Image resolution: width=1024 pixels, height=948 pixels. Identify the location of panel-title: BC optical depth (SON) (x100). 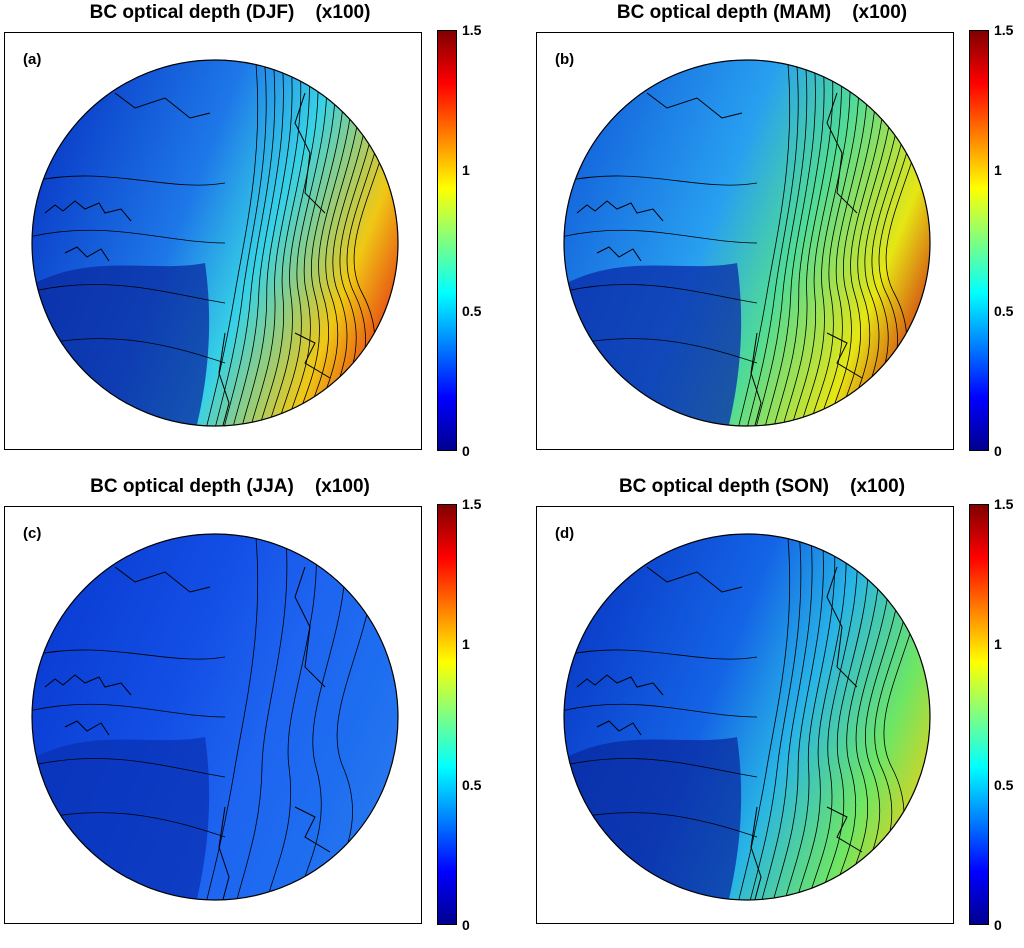
(762, 486).